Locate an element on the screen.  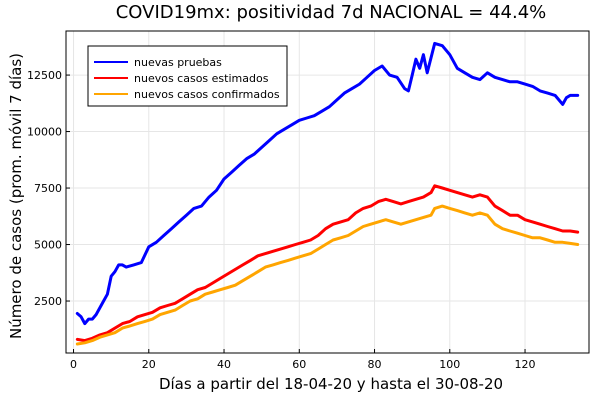
y-axis-ticks: 2500 5000 7500 10000 12500 is located at coordinates (48, 188).